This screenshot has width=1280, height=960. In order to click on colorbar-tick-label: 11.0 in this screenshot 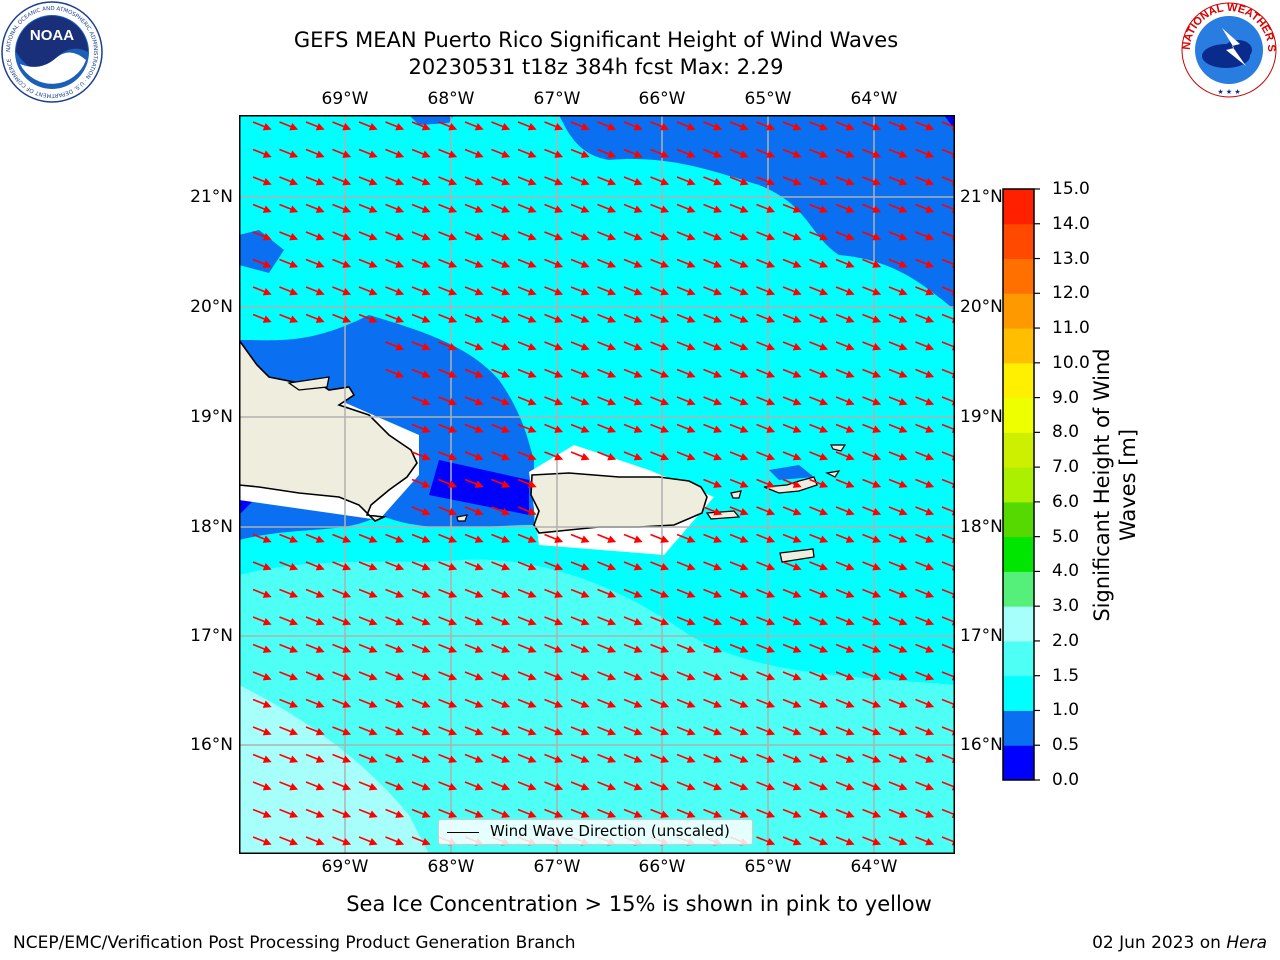, I will do `click(1071, 328)`.